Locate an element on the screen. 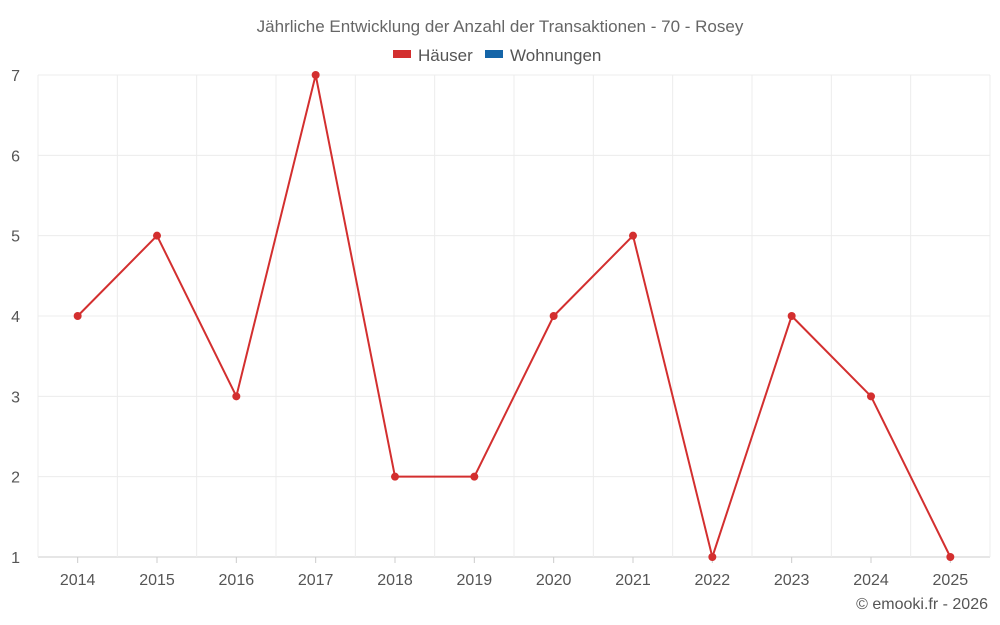  legend: Häuser Wohnungen is located at coordinates (497, 55).